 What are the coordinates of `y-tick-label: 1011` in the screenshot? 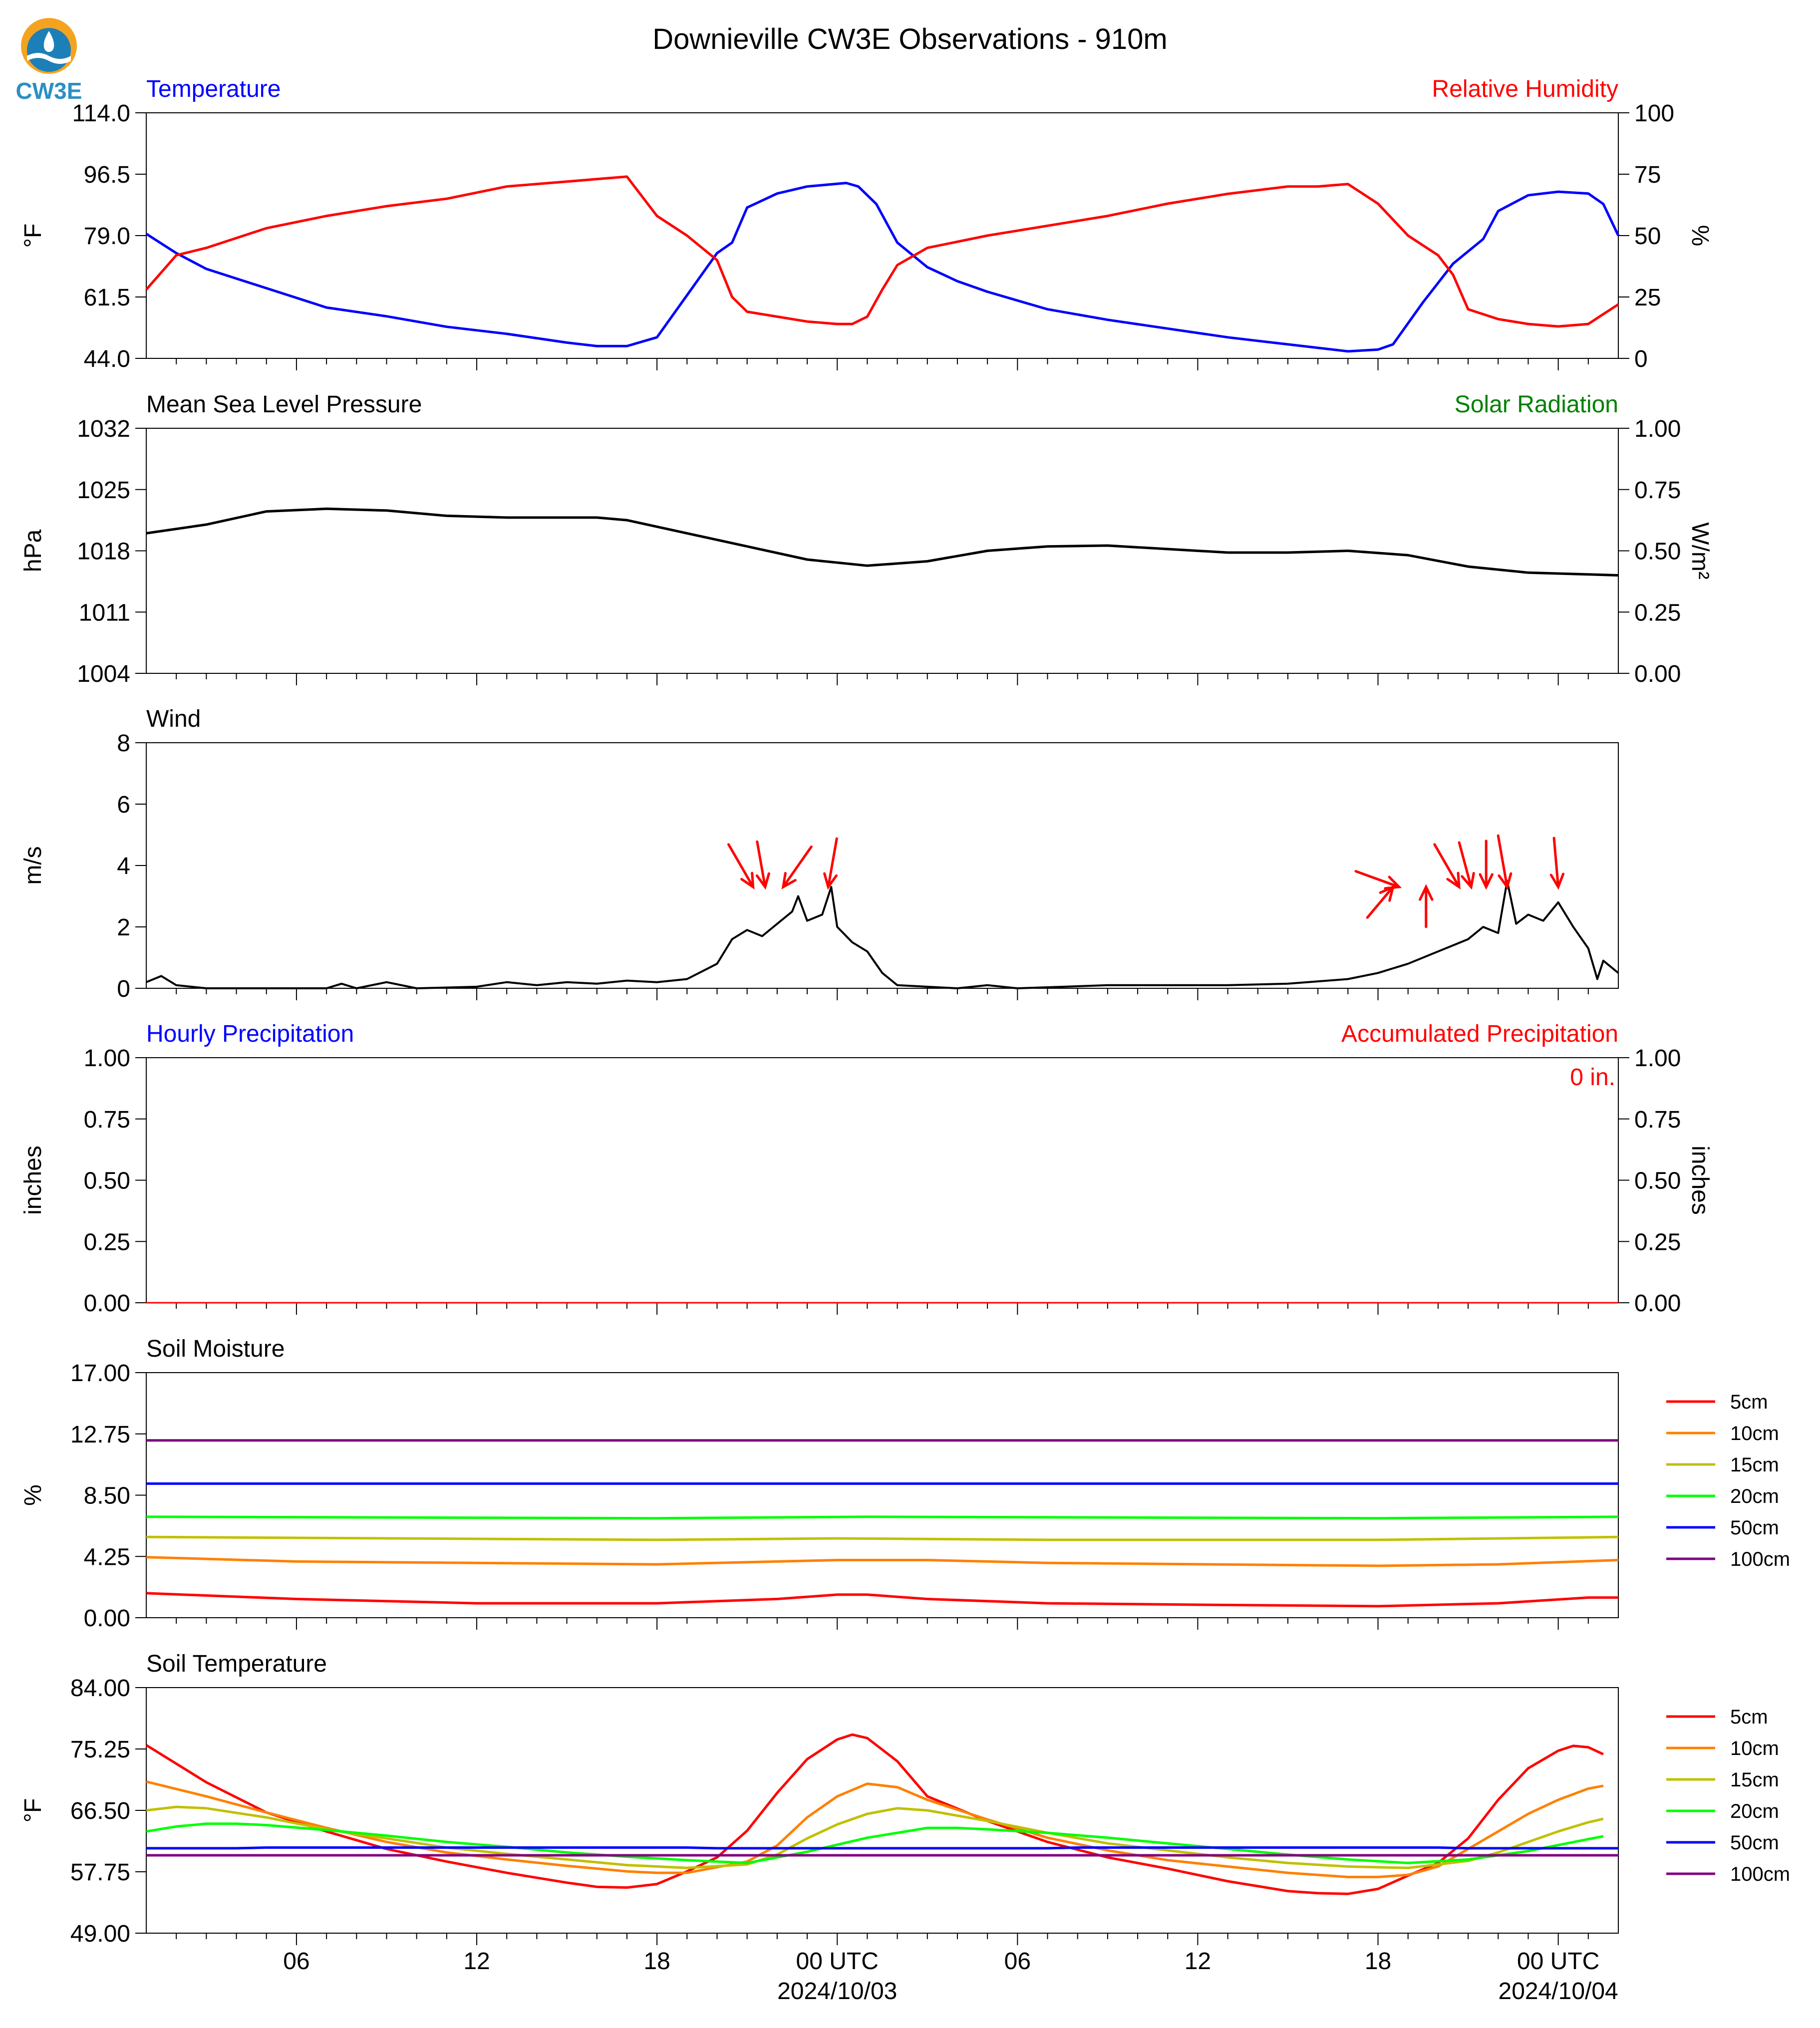 It's located at (104, 612).